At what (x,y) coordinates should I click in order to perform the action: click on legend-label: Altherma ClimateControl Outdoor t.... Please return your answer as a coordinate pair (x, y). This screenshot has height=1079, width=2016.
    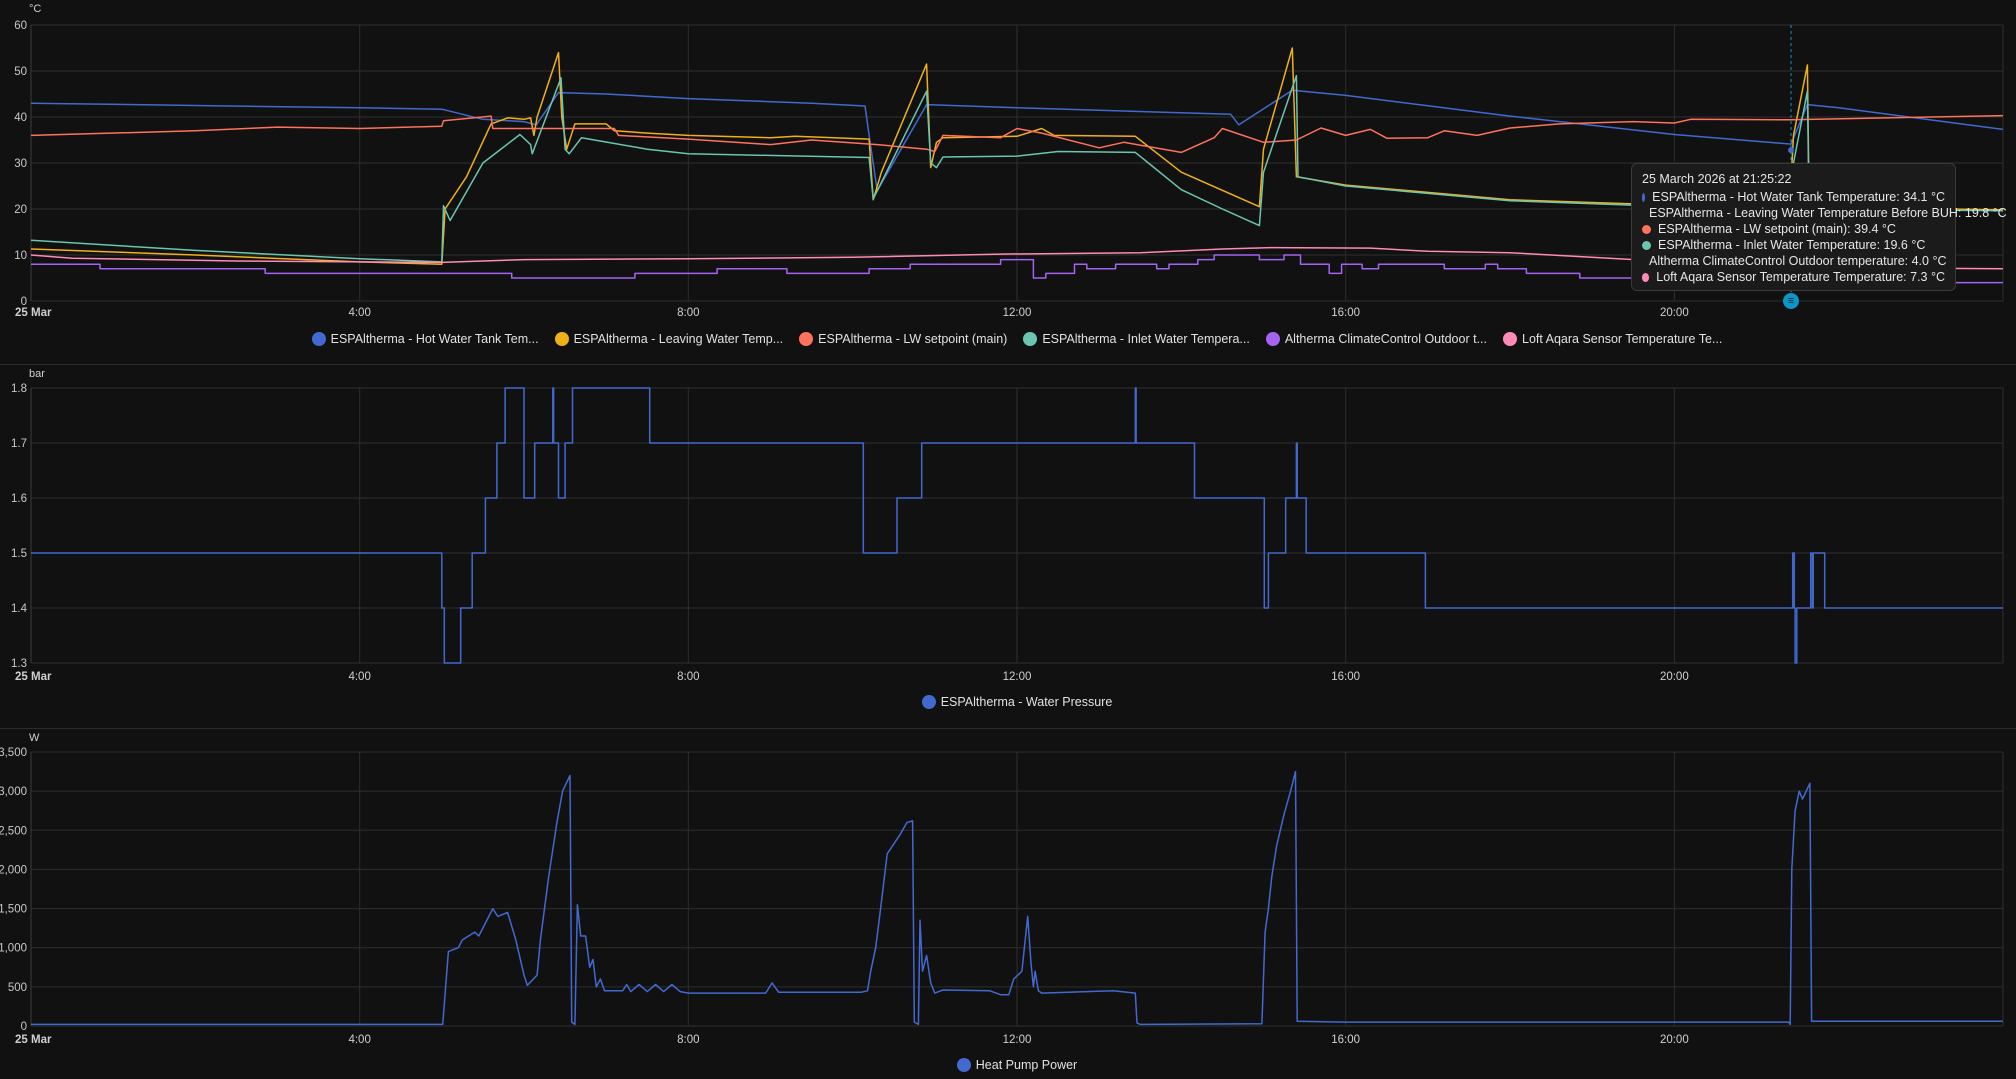
    Looking at the image, I should click on (1385, 339).